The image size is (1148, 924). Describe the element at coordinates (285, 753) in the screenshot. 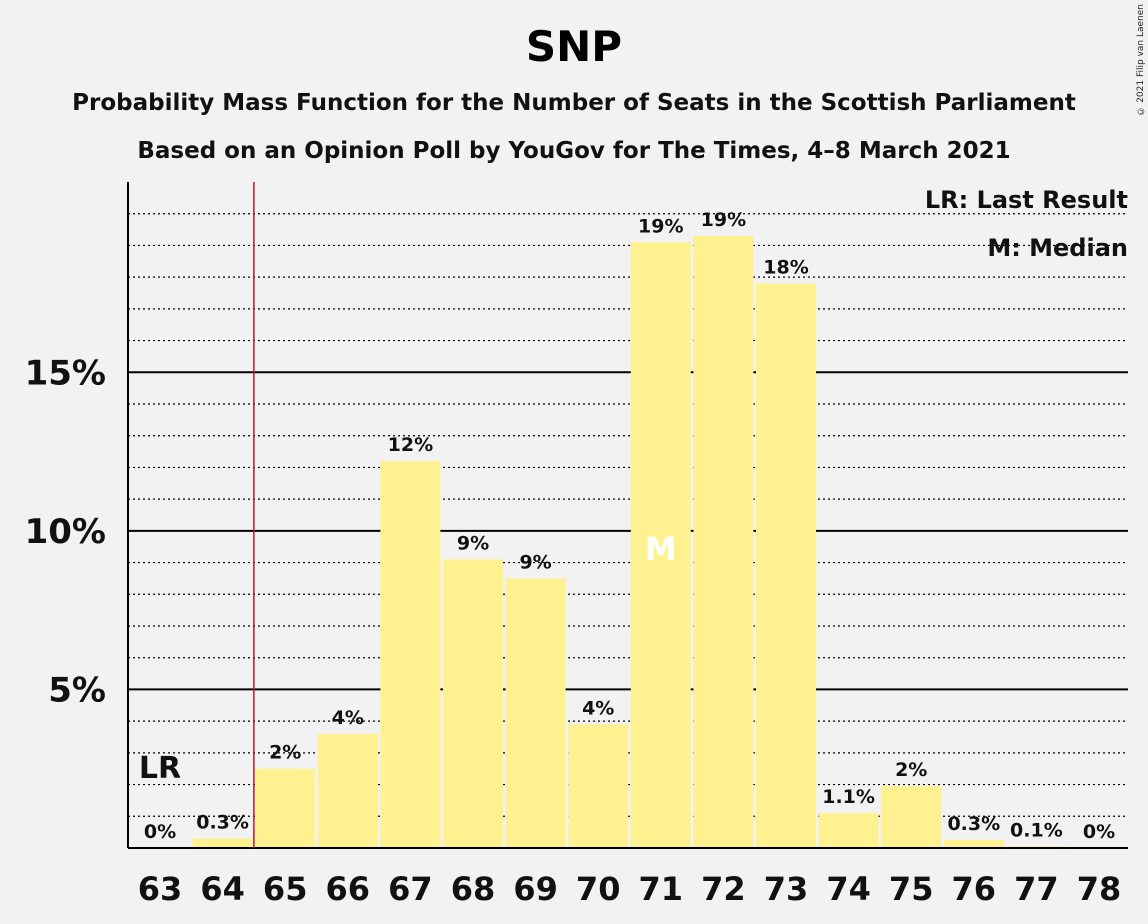

I see `data-label-65: 2%` at that location.